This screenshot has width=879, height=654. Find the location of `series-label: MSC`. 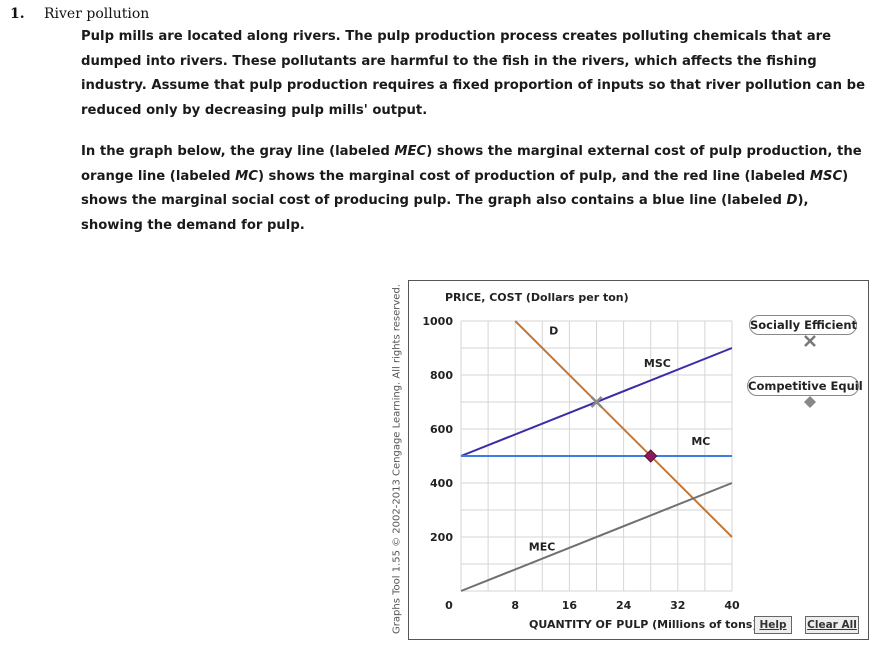

series-label: MSC is located at coordinates (657, 363).